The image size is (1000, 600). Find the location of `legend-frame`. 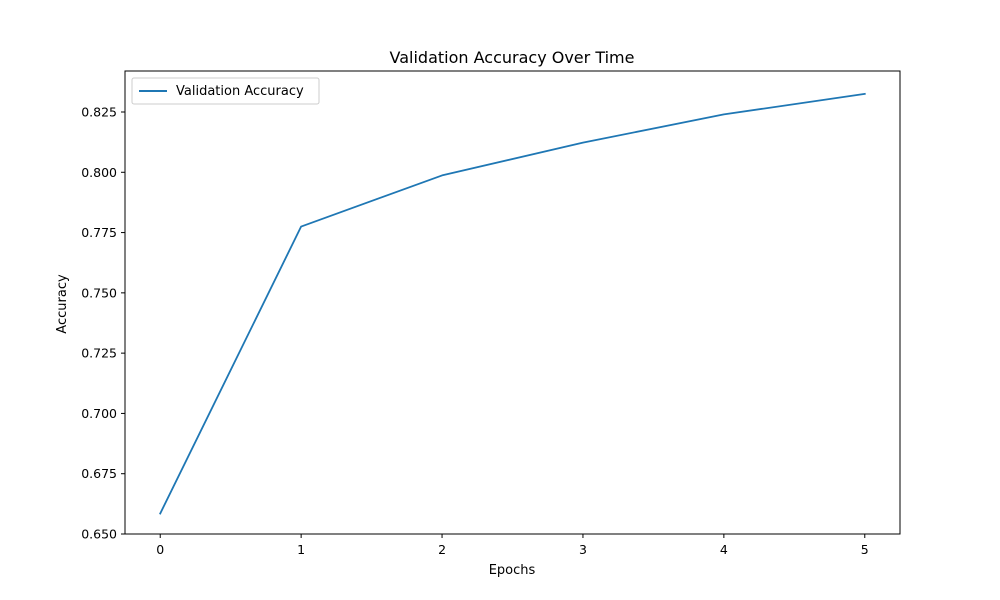

legend-frame is located at coordinates (225, 91).